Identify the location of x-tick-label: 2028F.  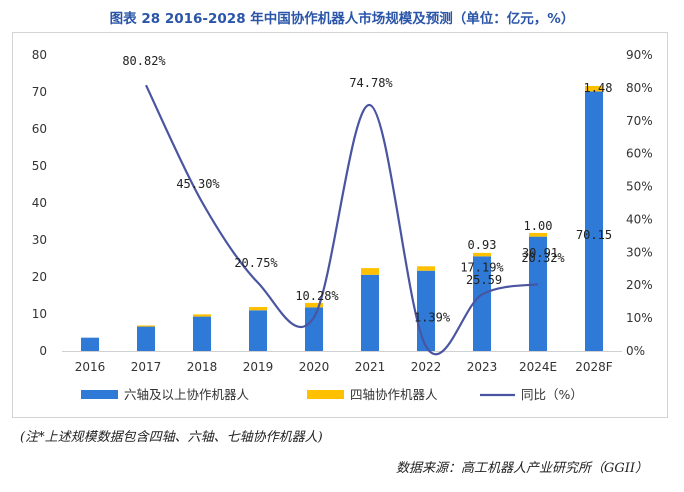
(594, 367).